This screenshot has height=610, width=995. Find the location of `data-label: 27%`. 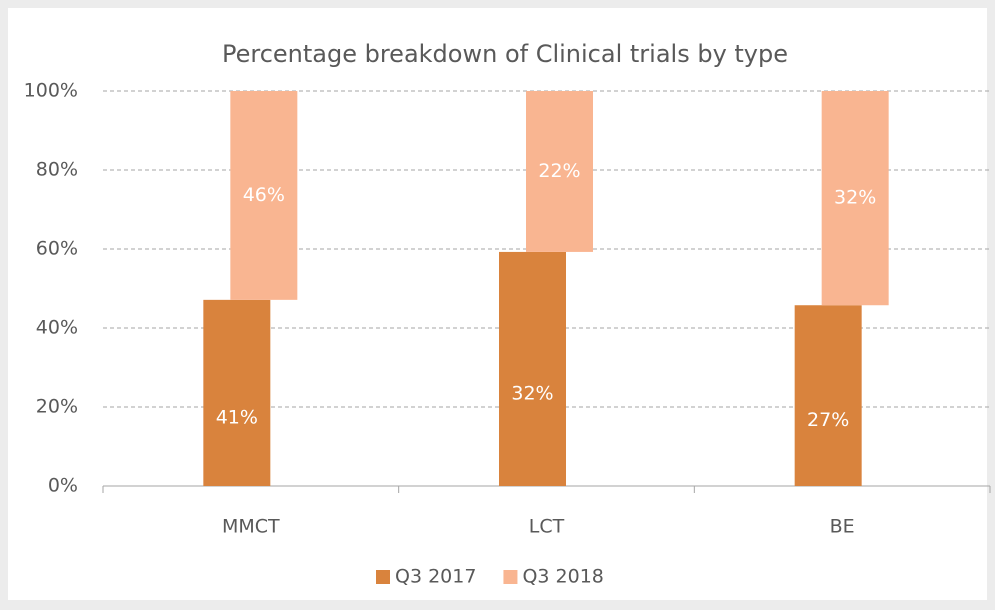

data-label: 27% is located at coordinates (828, 420).